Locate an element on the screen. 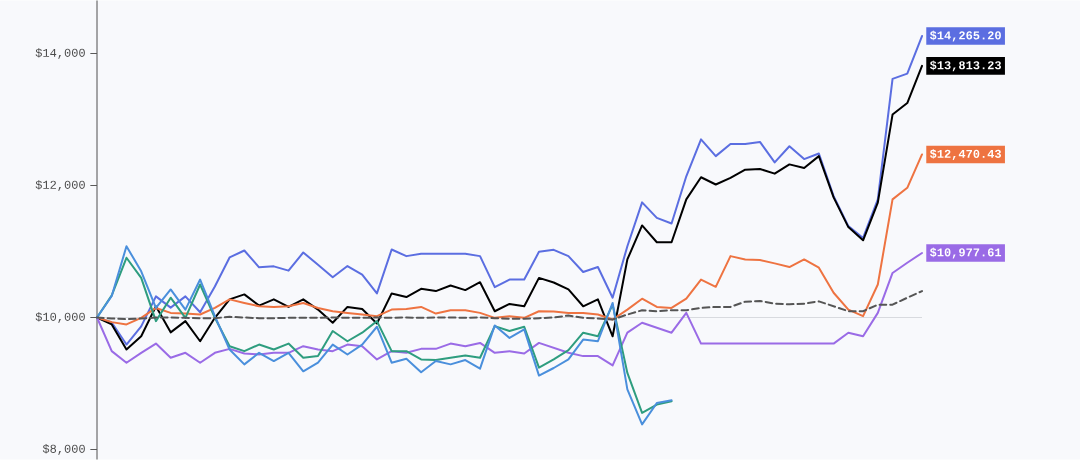 This screenshot has width=1080, height=475. y-tick-label: $10,000 is located at coordinates (60, 317).